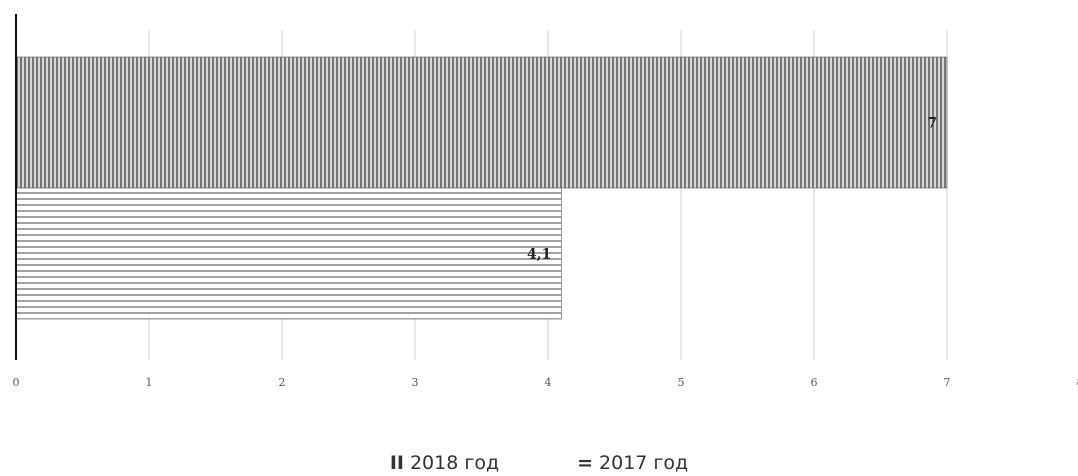 The width and height of the screenshot is (1078, 476). Describe the element at coordinates (396, 463) in the screenshot. I see `legend-marker-2018: II` at that location.